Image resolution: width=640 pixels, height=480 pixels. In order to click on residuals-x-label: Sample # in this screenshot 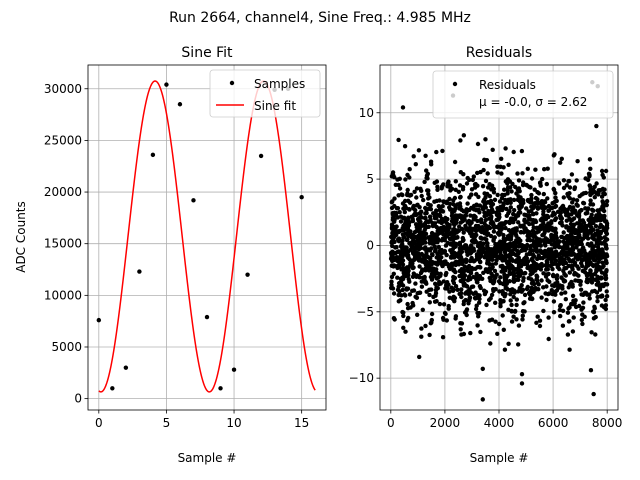, I will do `click(499, 458)`.